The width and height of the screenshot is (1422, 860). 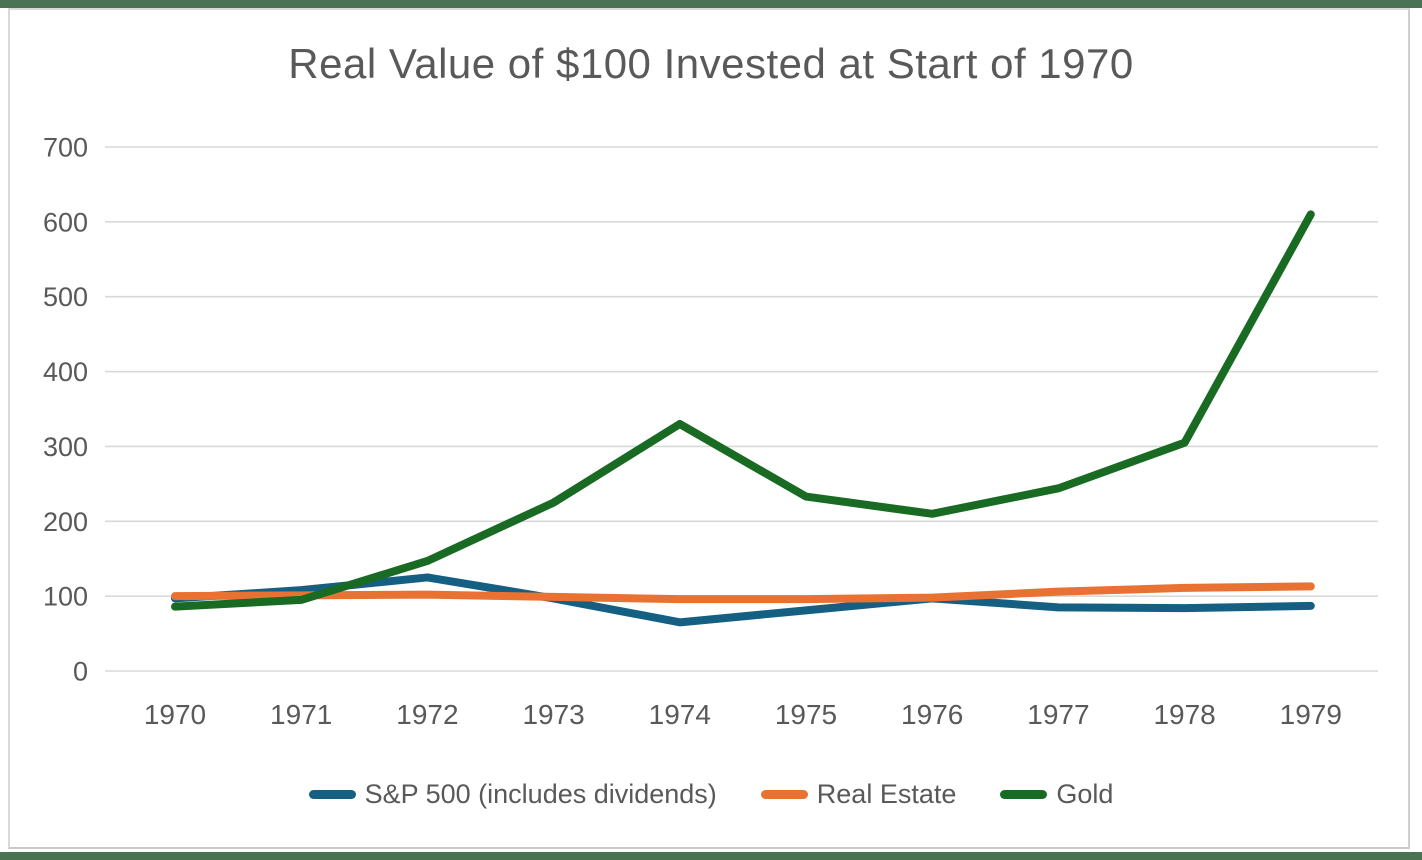 I want to click on y-tick-label-600: 600, so click(x=65, y=222).